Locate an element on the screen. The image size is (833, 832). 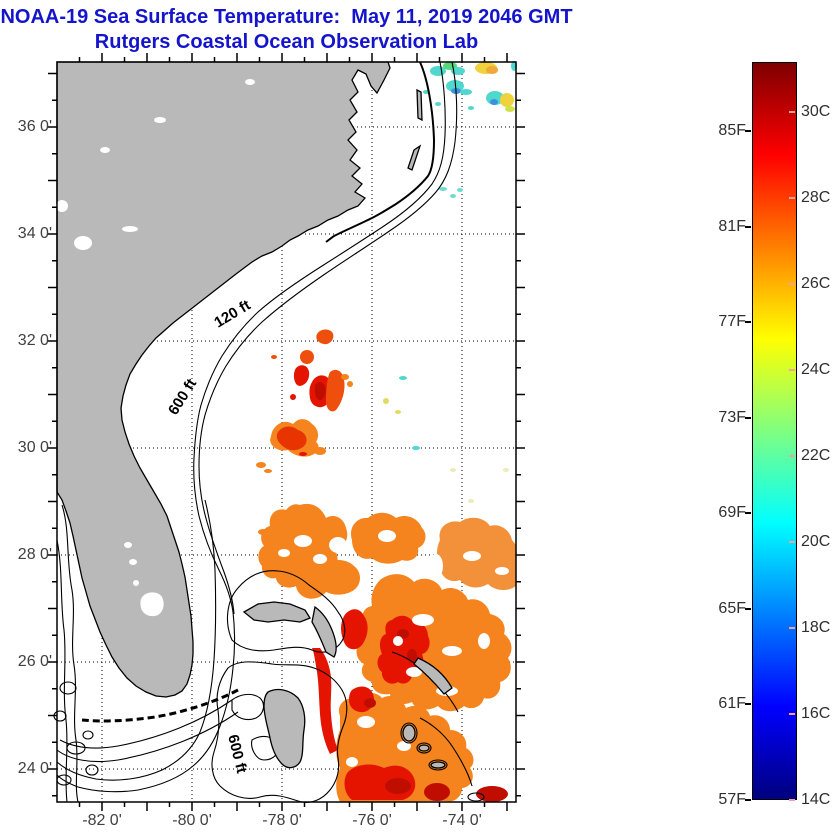
land-grand-bahama is located at coordinates (276, 612).